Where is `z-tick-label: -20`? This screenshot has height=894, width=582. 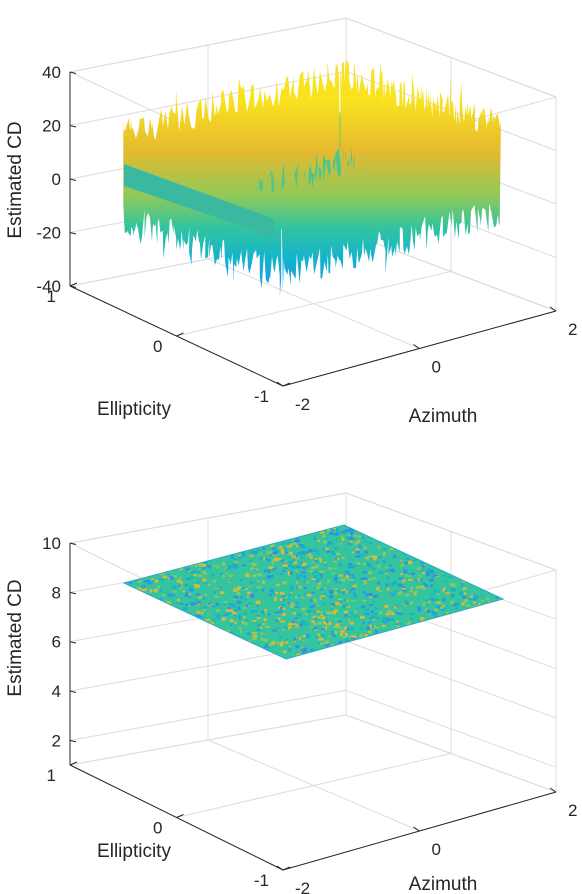 z-tick-label: -20 is located at coordinates (48, 233).